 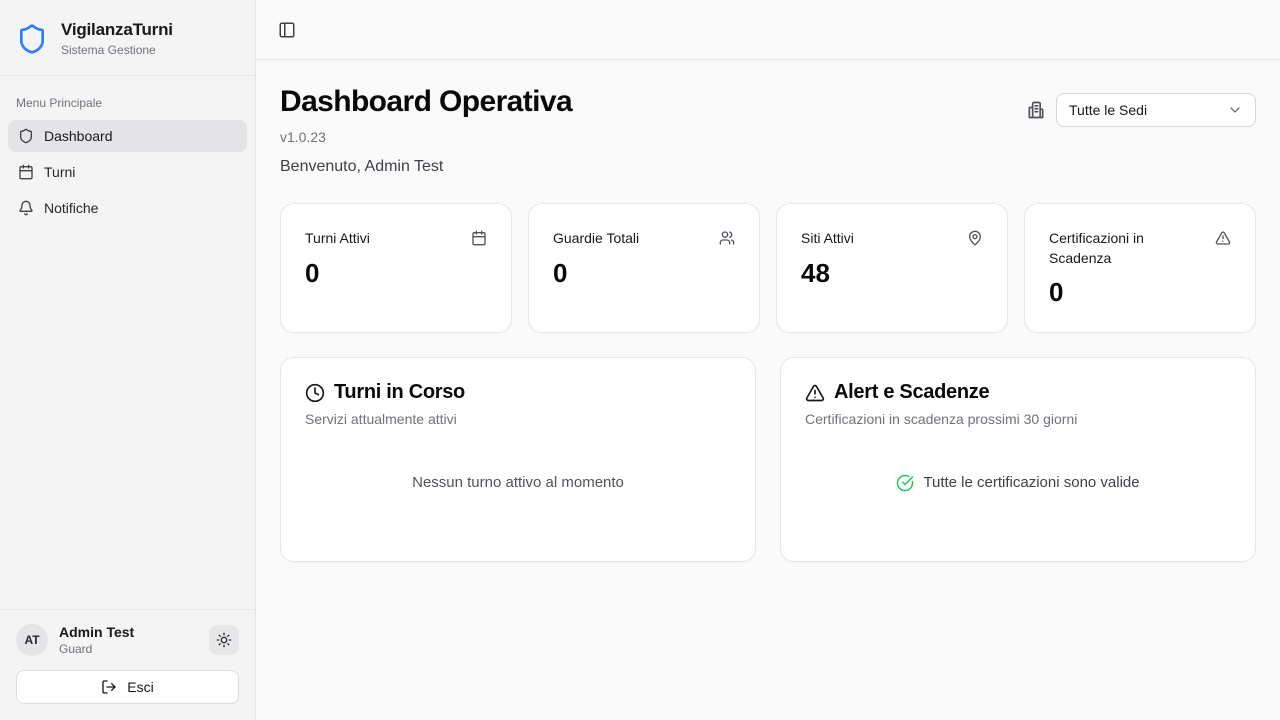 I want to click on app-brand: VigilanzaTurni Sistema Gestione, so click(x=127, y=38).